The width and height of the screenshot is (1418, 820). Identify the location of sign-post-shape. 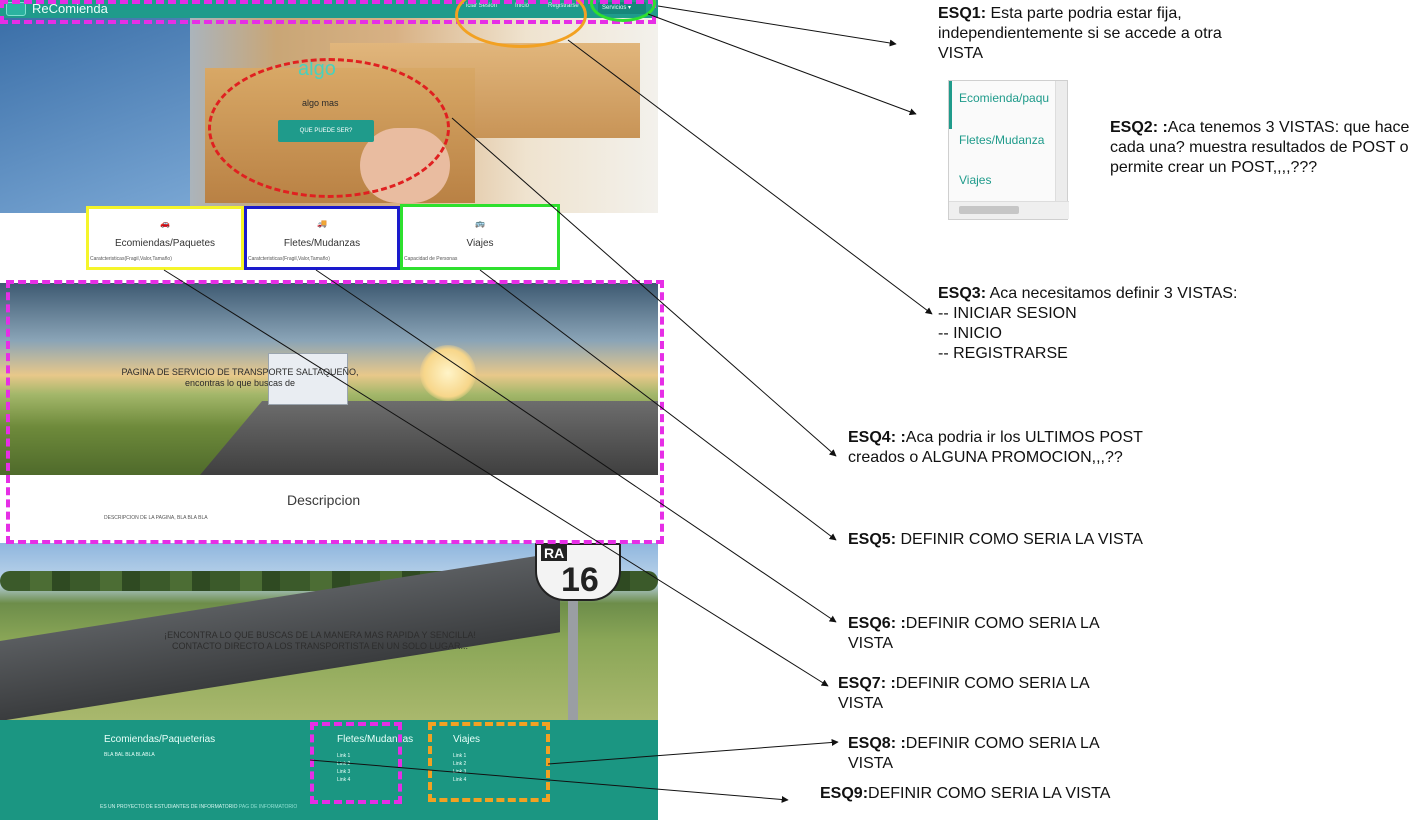
(573, 660).